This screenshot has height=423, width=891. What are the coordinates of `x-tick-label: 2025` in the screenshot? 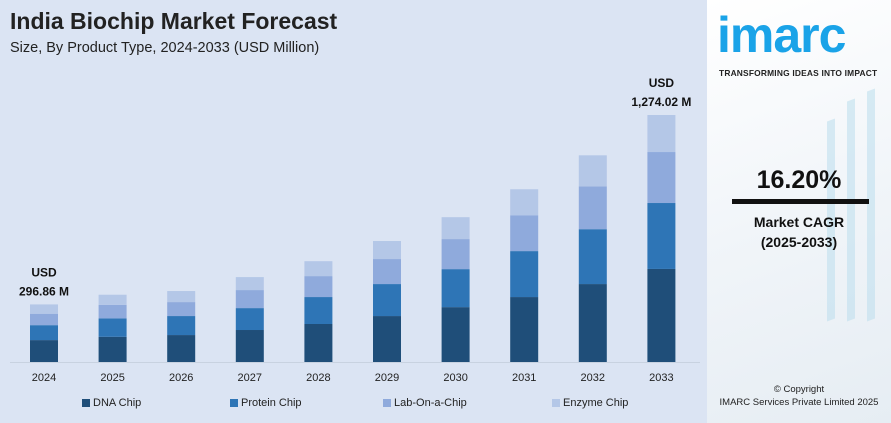 It's located at (112, 378).